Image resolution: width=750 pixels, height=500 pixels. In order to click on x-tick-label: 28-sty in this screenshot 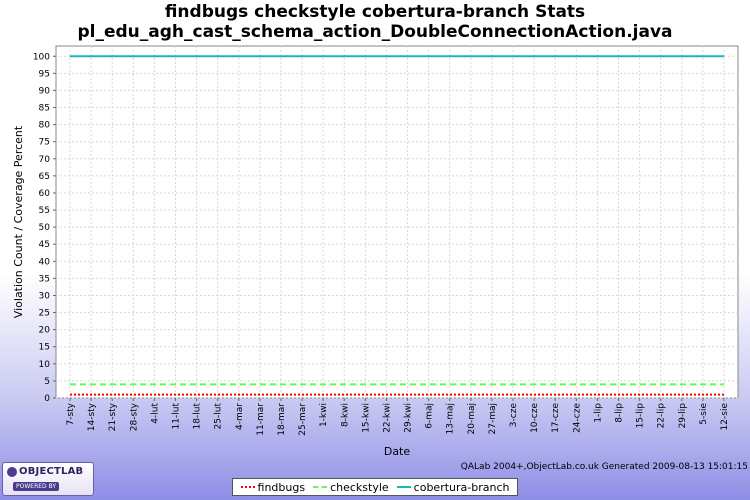, I will do `click(134, 416)`.